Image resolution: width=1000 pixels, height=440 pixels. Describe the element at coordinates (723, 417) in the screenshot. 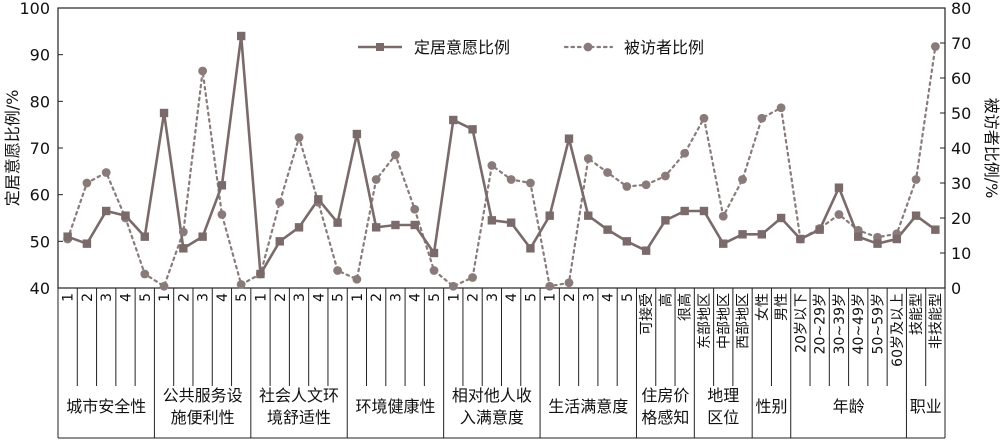

I see `group-label: 区位` at that location.